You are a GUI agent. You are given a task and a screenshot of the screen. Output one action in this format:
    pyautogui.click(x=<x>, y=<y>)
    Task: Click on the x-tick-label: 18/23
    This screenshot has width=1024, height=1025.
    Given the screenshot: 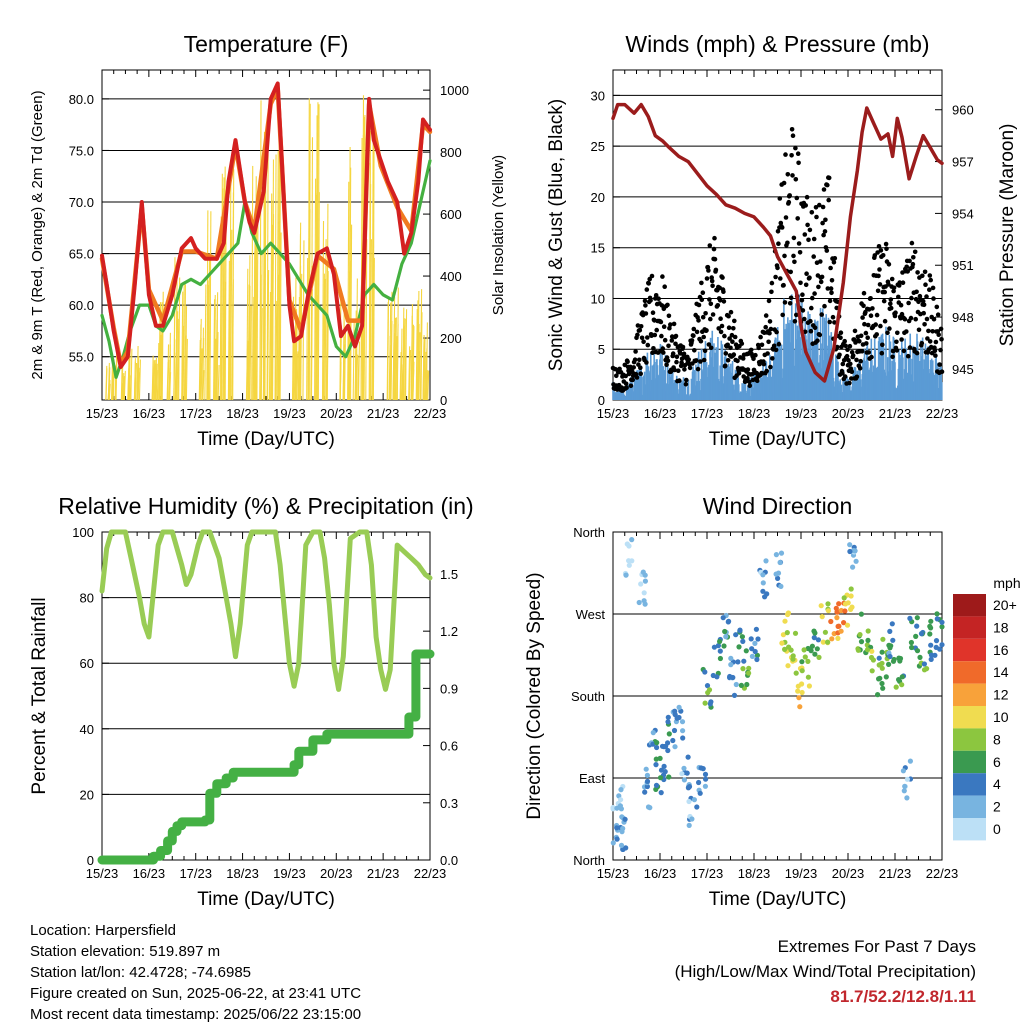 What is the action you would take?
    pyautogui.click(x=242, y=873)
    